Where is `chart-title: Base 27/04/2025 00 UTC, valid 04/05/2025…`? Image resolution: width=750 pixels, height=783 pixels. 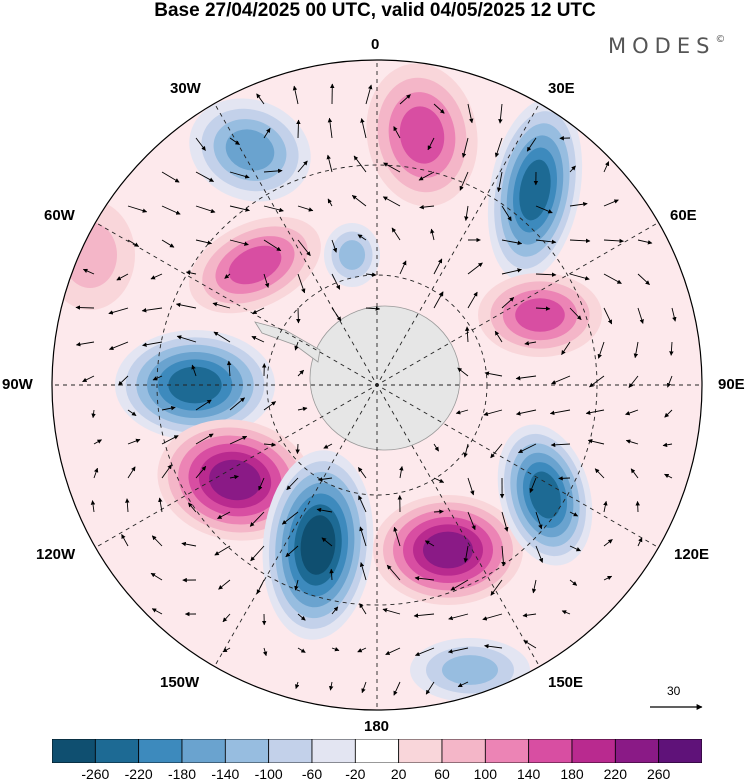 chart-title: Base 27/04/2025 00 UTC, valid 04/05/2025… is located at coordinates (375, 10).